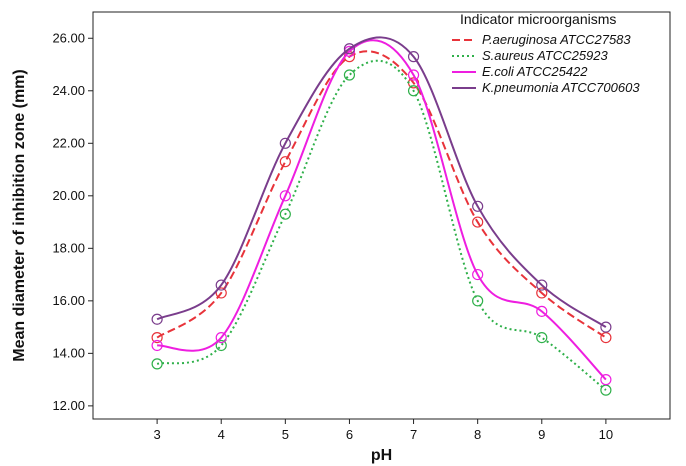  What do you see at coordinates (477, 434) in the screenshot?
I see `x-tick-label: 8` at bounding box center [477, 434].